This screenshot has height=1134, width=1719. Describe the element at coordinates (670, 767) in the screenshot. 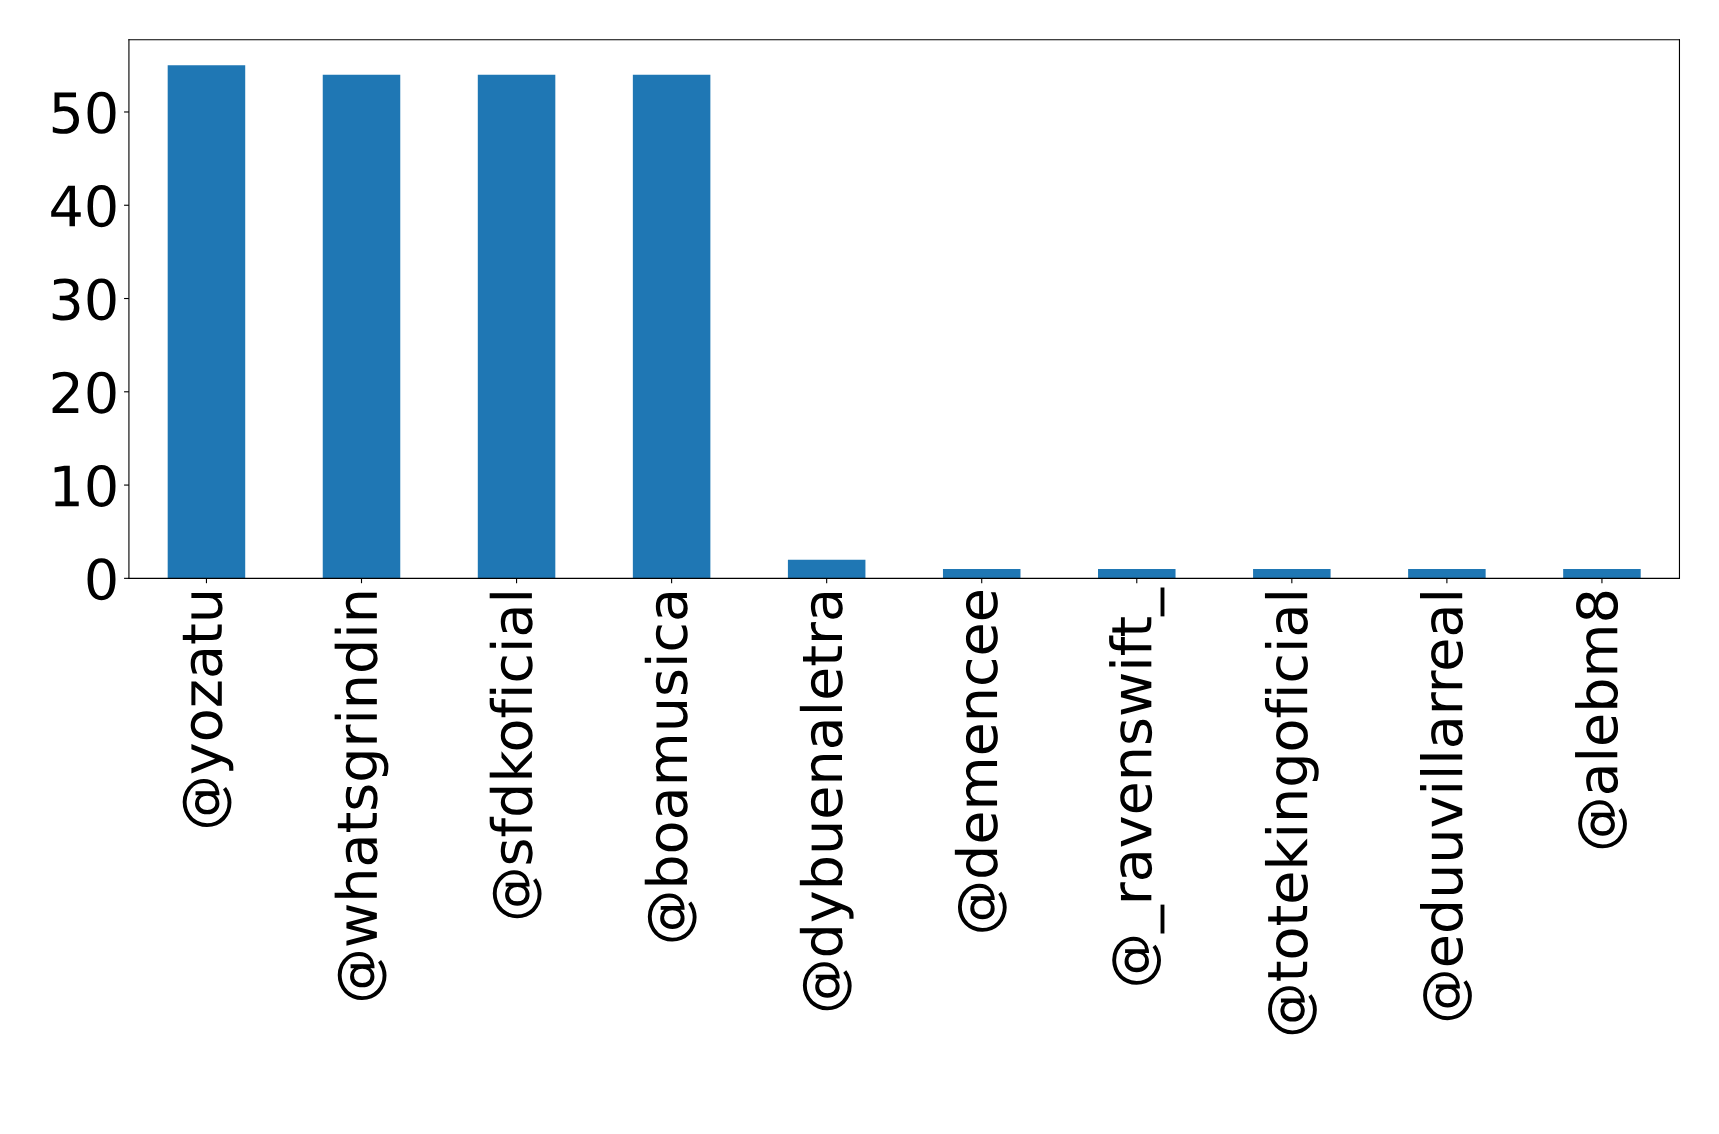

I see `x-tick-label: @boamusica` at that location.